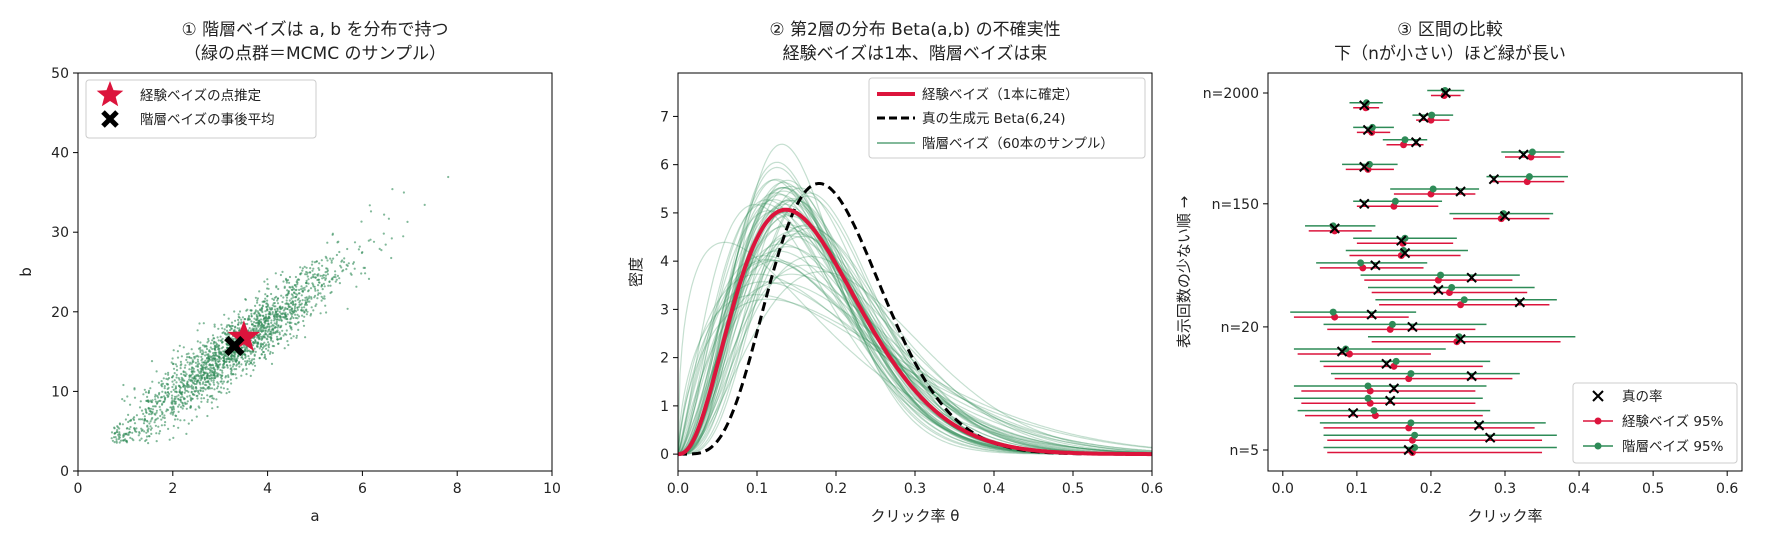  What do you see at coordinates (757, 489) in the screenshot?
I see `x-tick-label: 0.1` at bounding box center [757, 489].